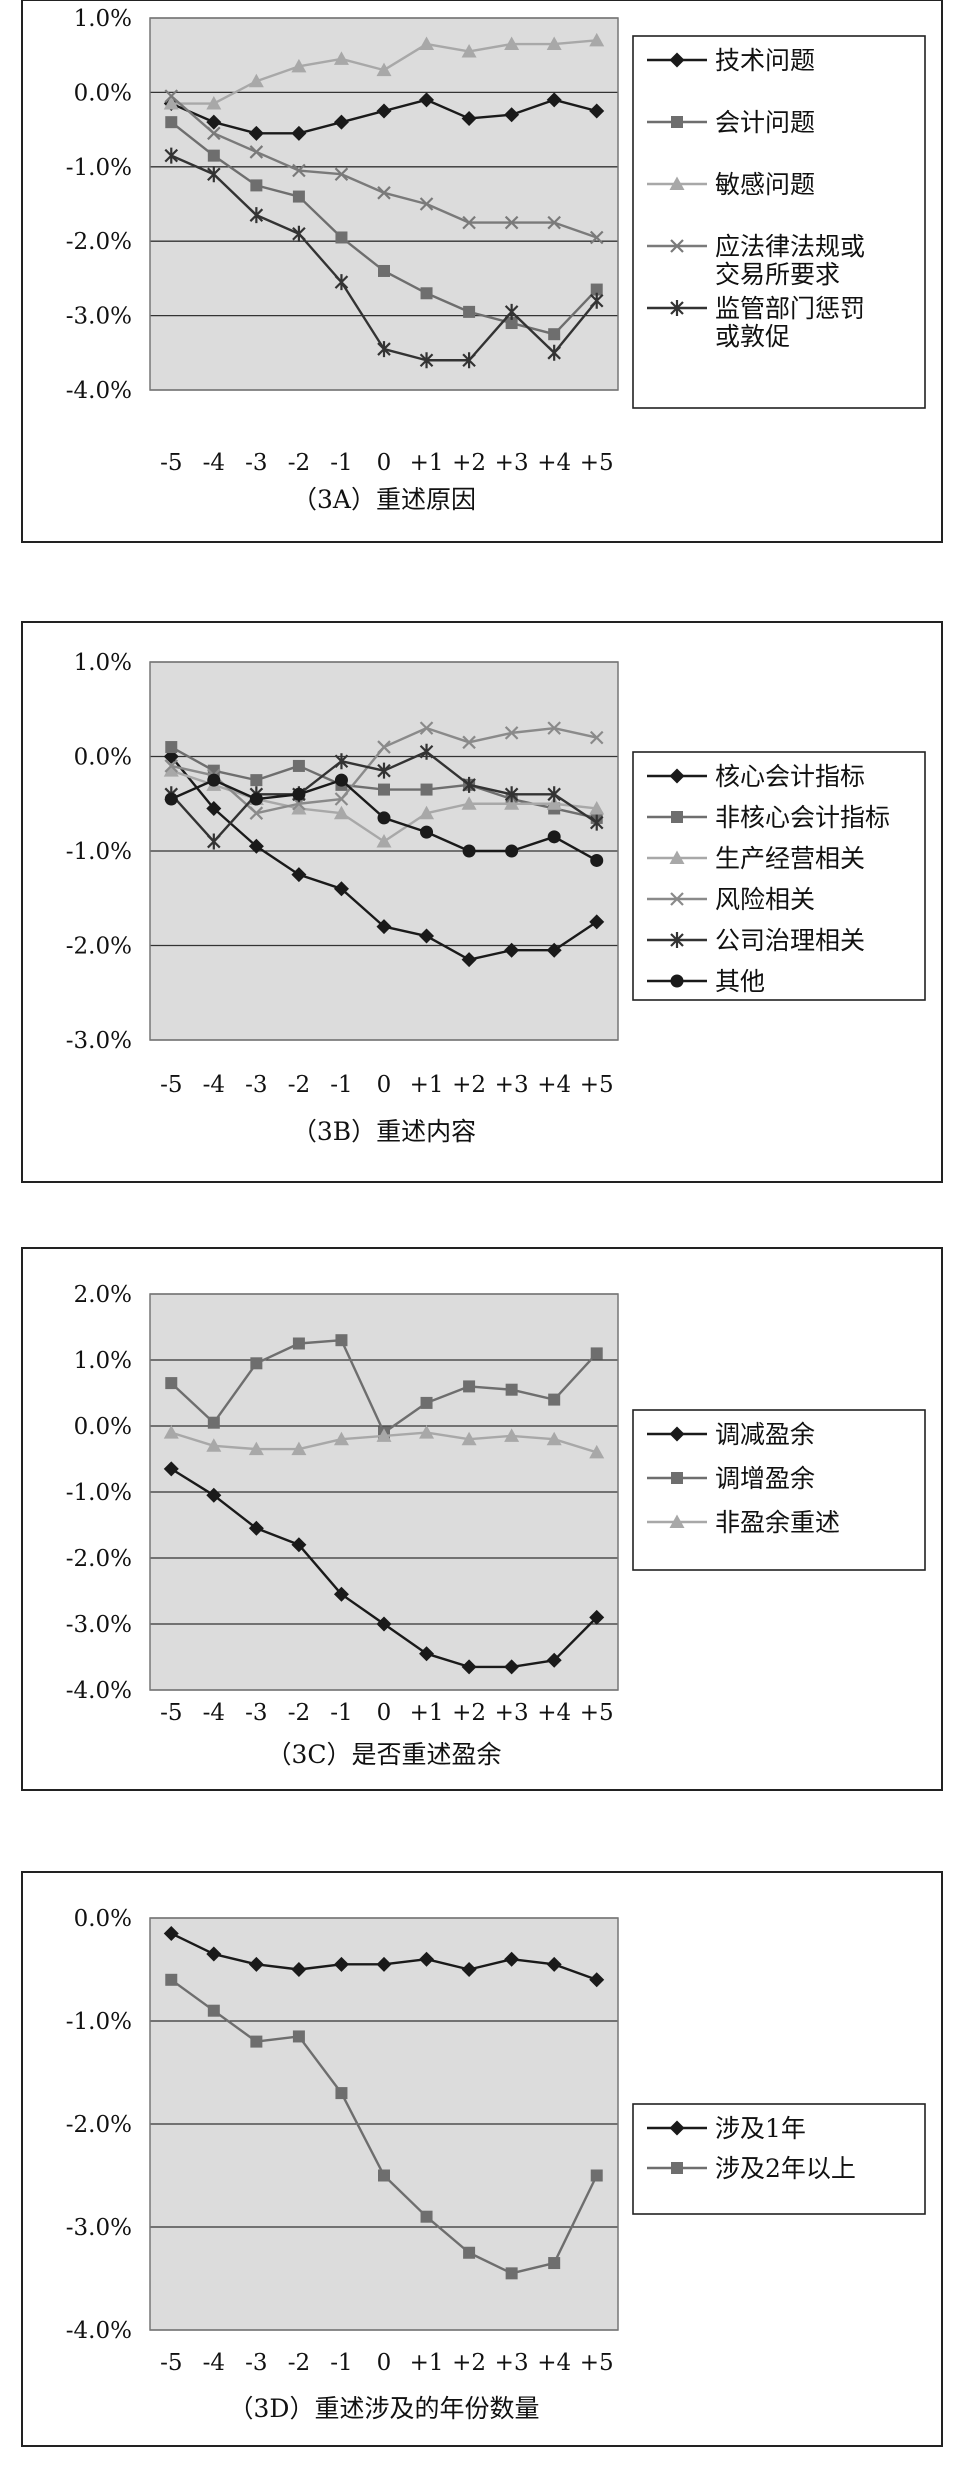 Image resolution: width=956 pixels, height=2467 pixels. I want to click on x-tick-label: -4, so click(214, 463).